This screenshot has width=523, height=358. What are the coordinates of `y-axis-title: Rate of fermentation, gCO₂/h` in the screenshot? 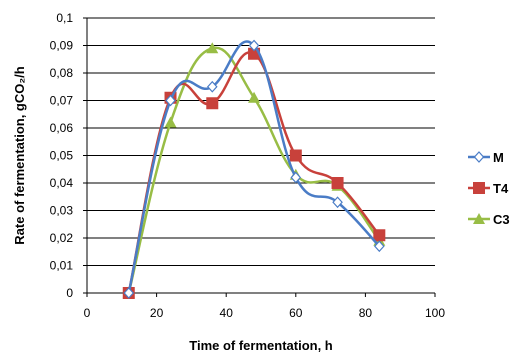 It's located at (19, 155).